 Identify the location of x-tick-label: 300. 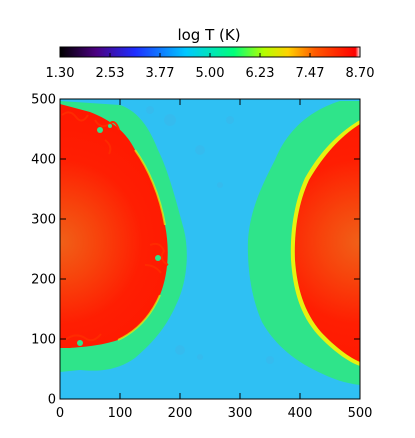
(240, 413).